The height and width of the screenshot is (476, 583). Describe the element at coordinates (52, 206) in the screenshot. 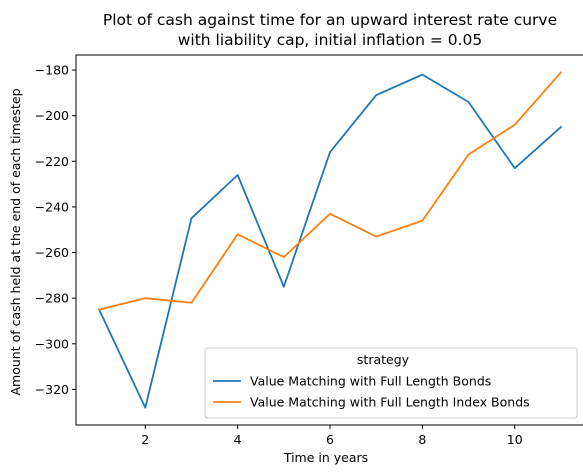

I see `y-tick-label: −240` at that location.